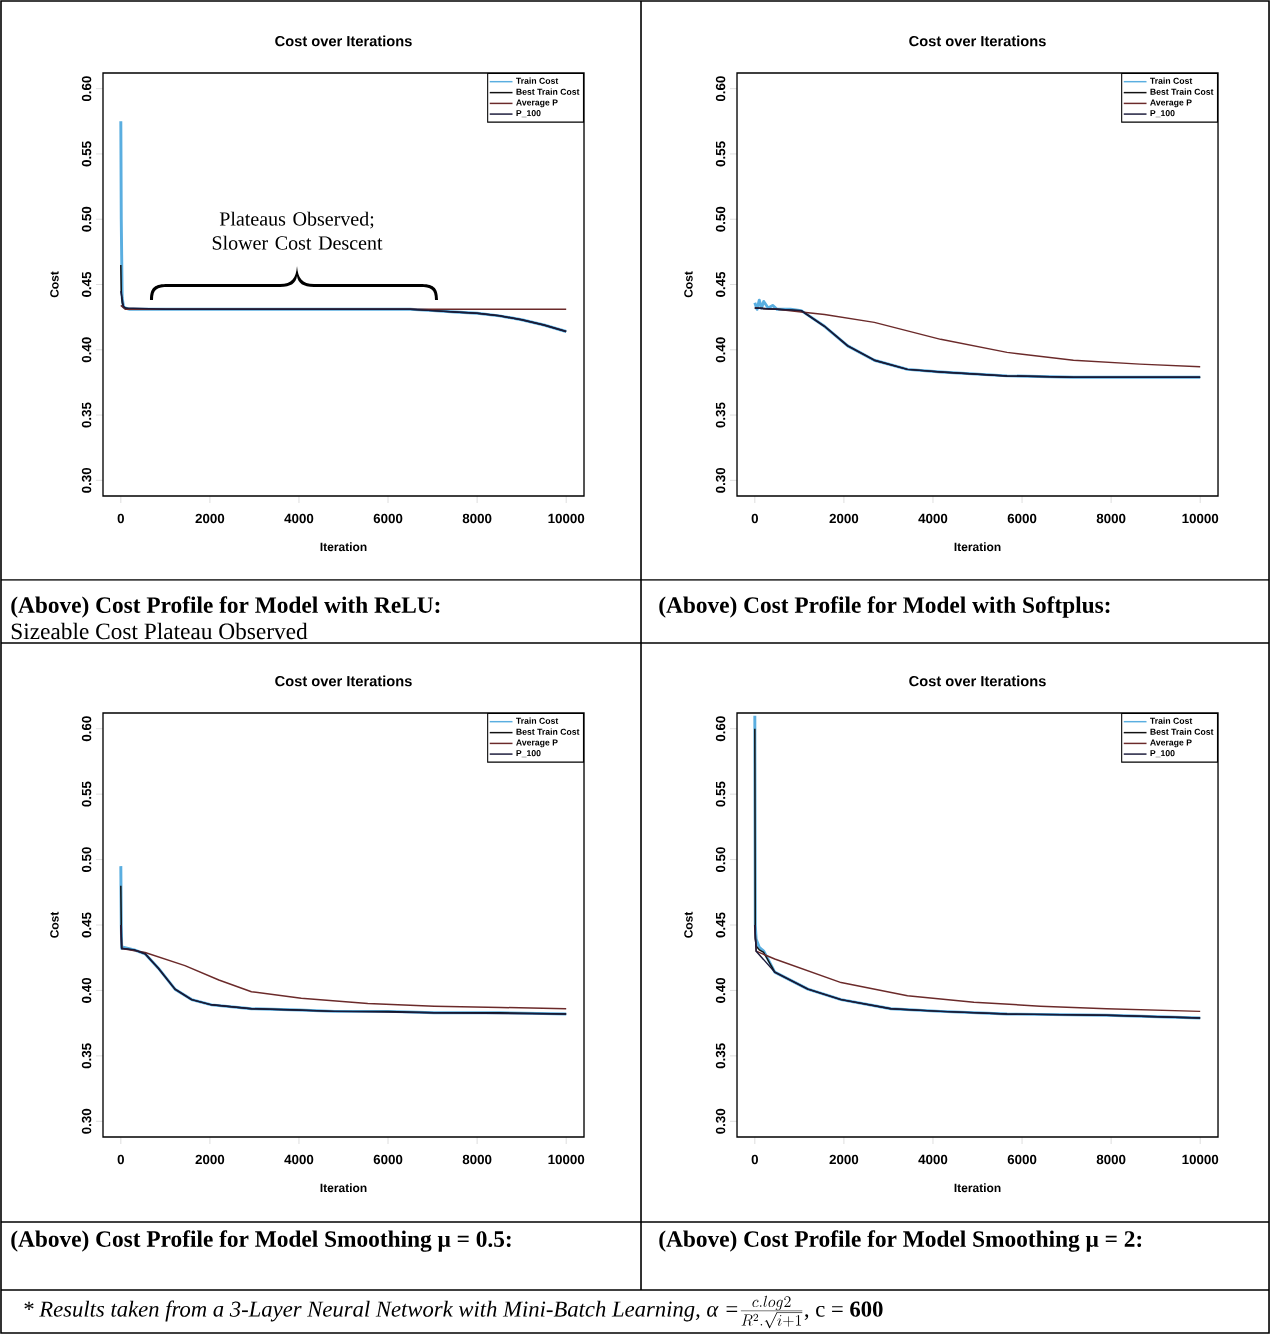 The image size is (1270, 1334). I want to click on text: (Above) Cost Profile for Model with ReLU:, so click(225, 607).